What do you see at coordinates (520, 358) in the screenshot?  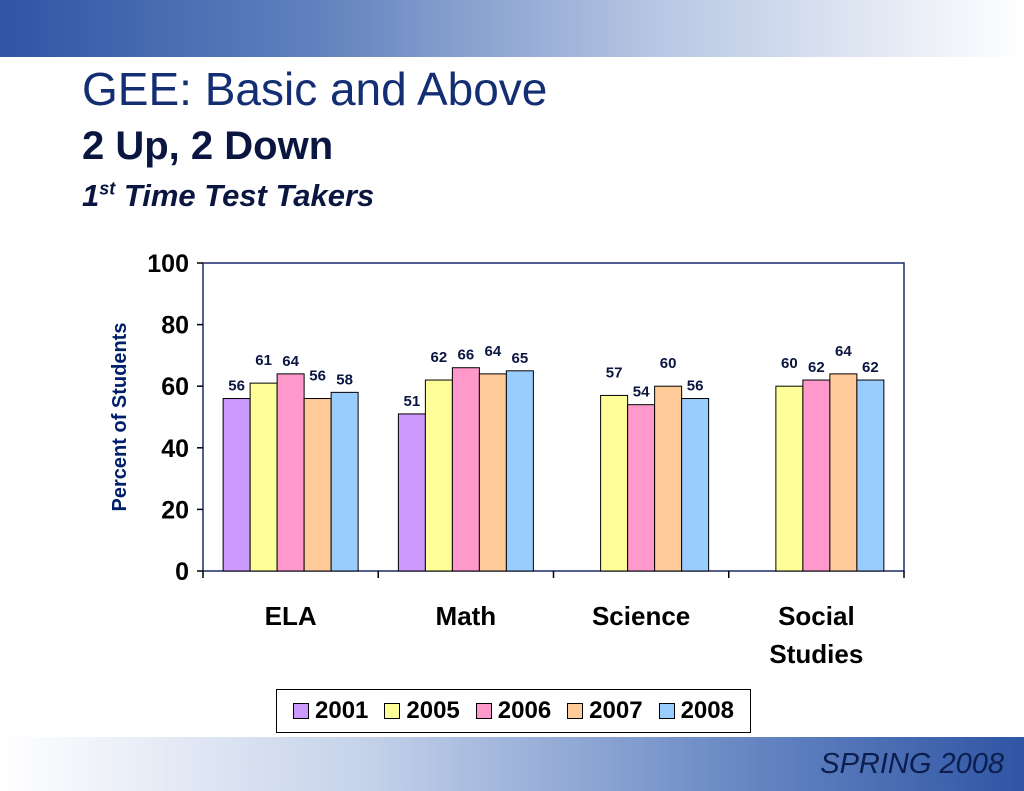 I see `bar-data-label: 65` at bounding box center [520, 358].